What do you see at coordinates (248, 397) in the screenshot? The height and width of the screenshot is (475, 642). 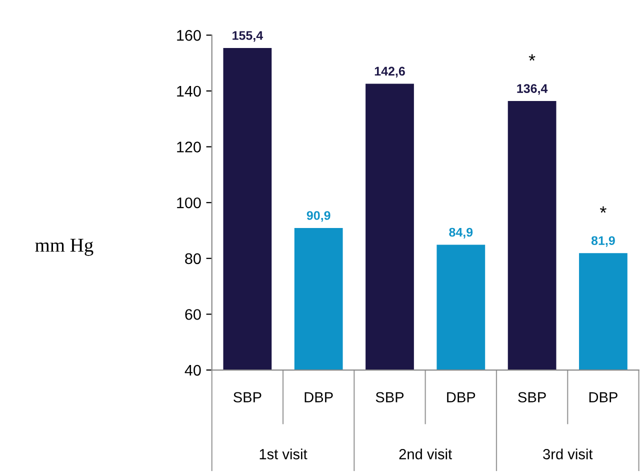 I see `series-label: SBP` at bounding box center [248, 397].